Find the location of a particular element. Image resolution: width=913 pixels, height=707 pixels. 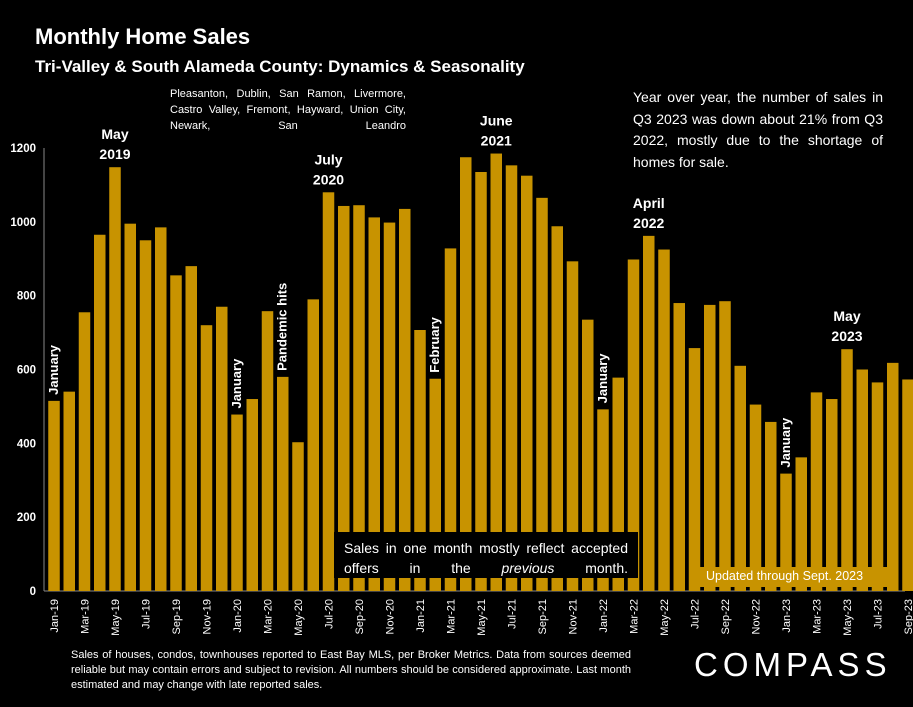

x-tick-label-Mar-20: Mar-20 is located at coordinates (269, 616).